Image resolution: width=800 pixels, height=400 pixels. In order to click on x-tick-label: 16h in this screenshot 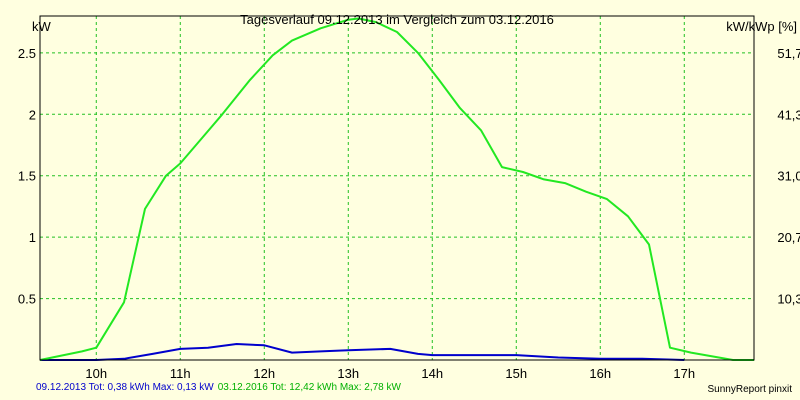, I will do `click(600, 373)`.